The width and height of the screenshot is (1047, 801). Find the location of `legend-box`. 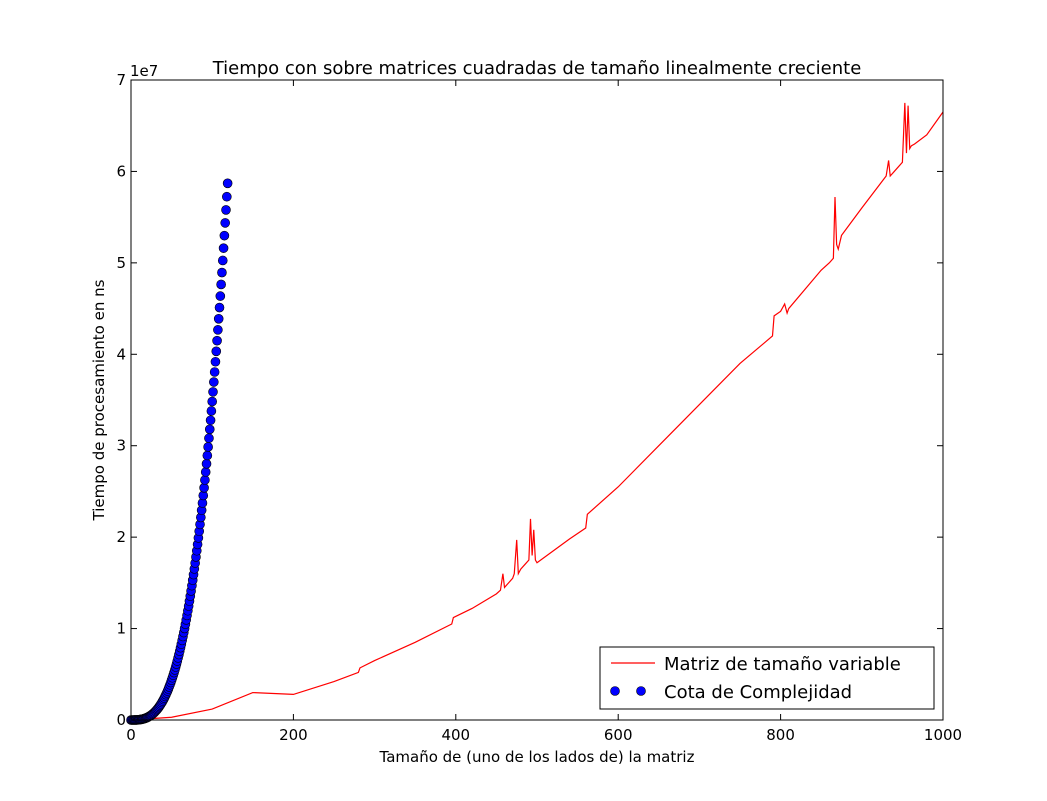

legend-box is located at coordinates (767, 678).